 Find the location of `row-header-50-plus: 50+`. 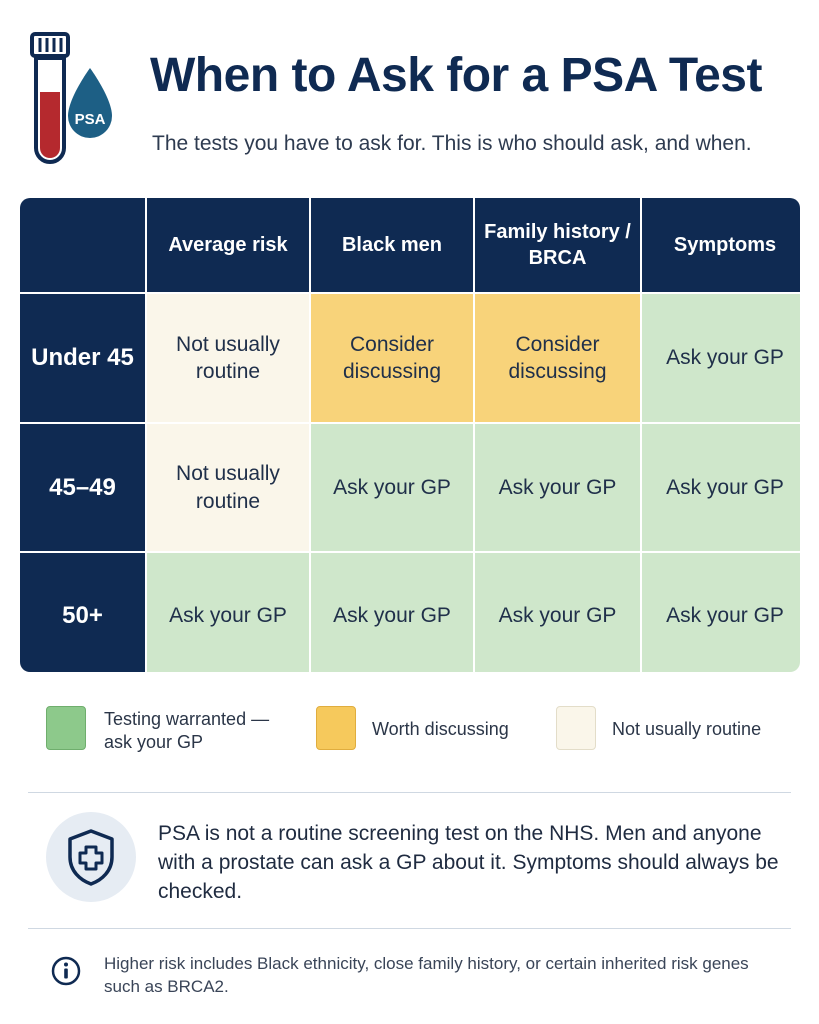

row-header-50-plus: 50+ is located at coordinates (82, 612).